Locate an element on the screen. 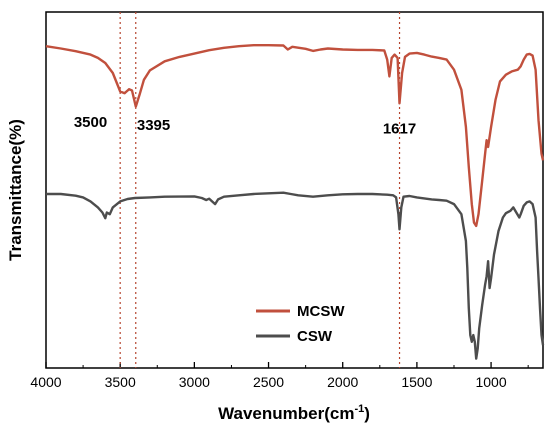  y-axis-title: Transmittance(%) is located at coordinates (15, 190).